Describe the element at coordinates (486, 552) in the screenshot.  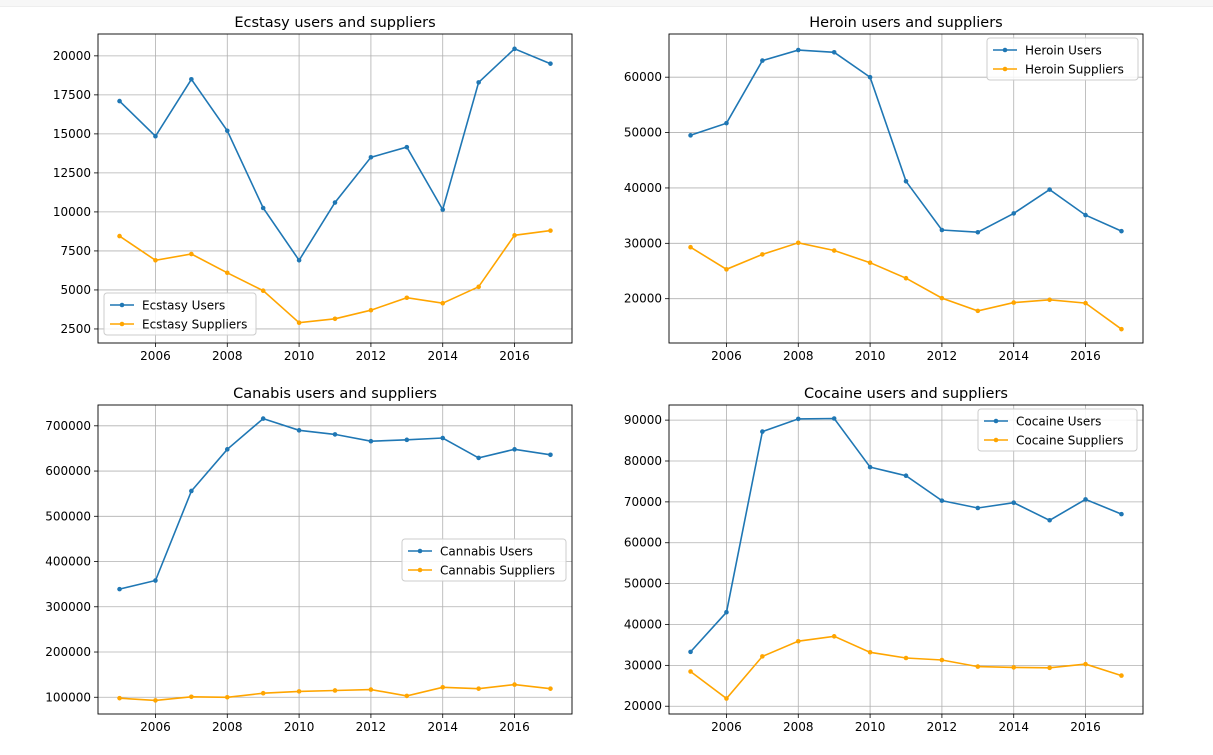
I see `legend-label: Cannabis Users` at that location.